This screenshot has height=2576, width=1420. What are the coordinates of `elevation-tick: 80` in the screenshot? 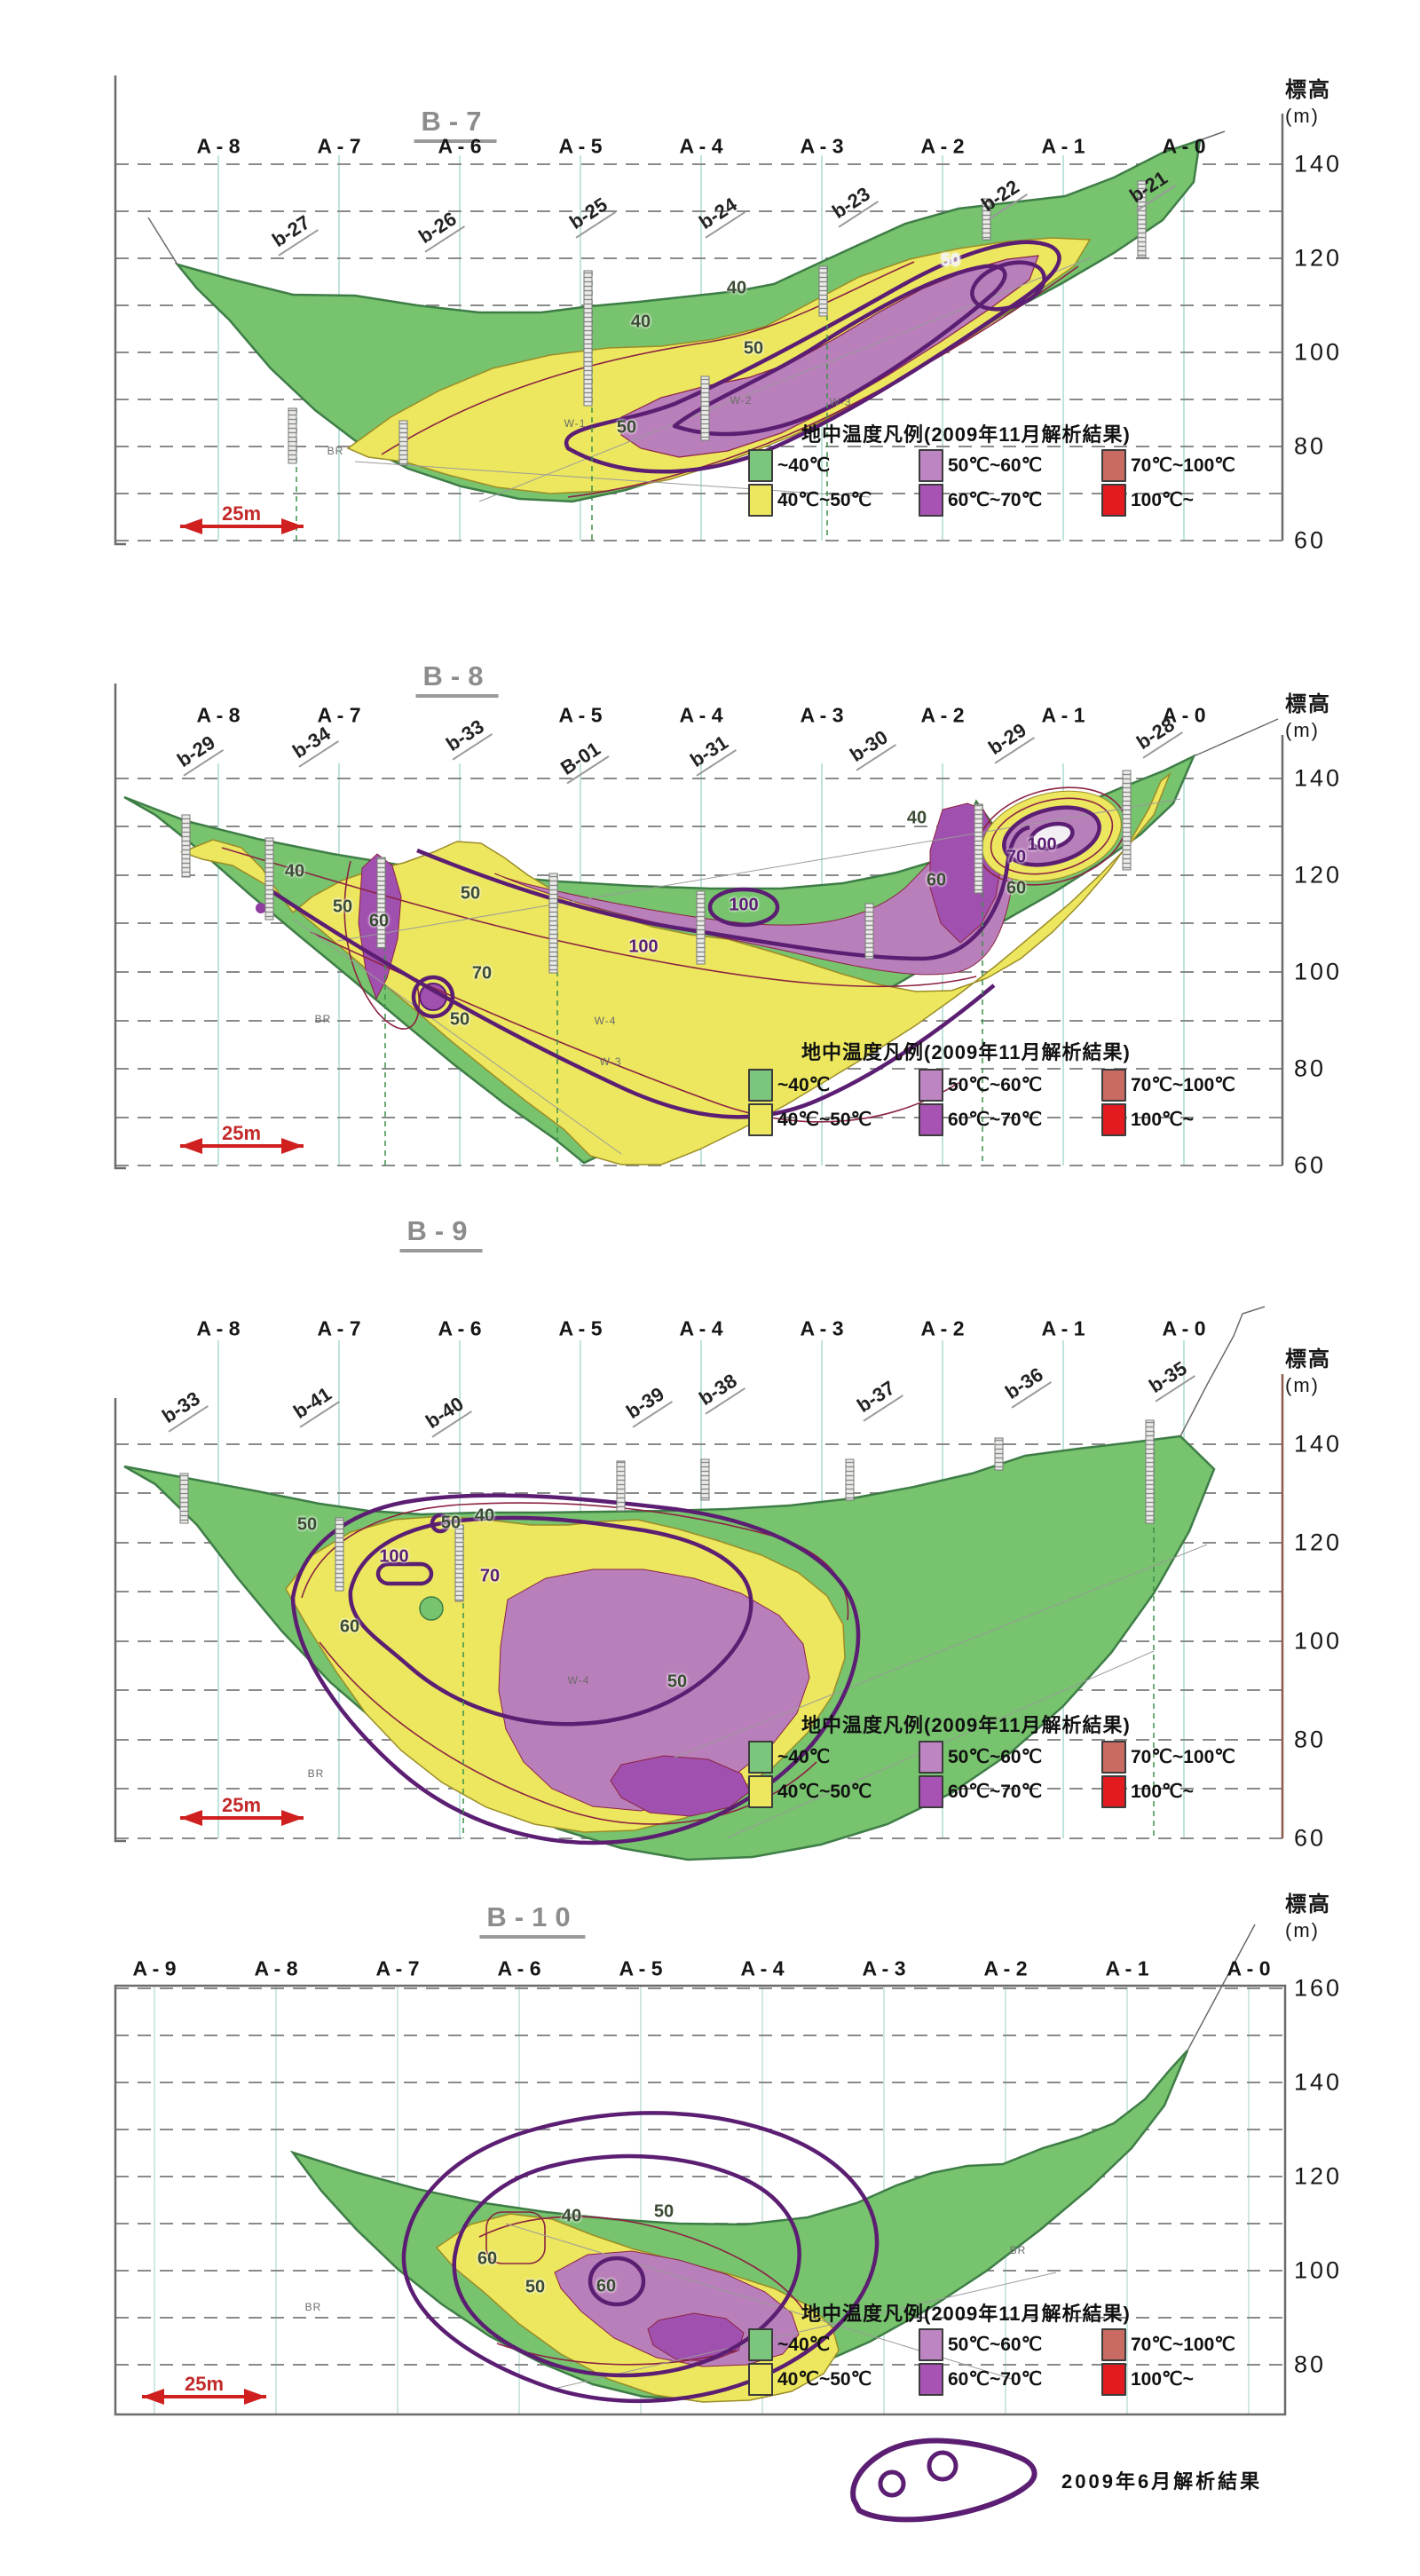 It's located at (1310, 446).